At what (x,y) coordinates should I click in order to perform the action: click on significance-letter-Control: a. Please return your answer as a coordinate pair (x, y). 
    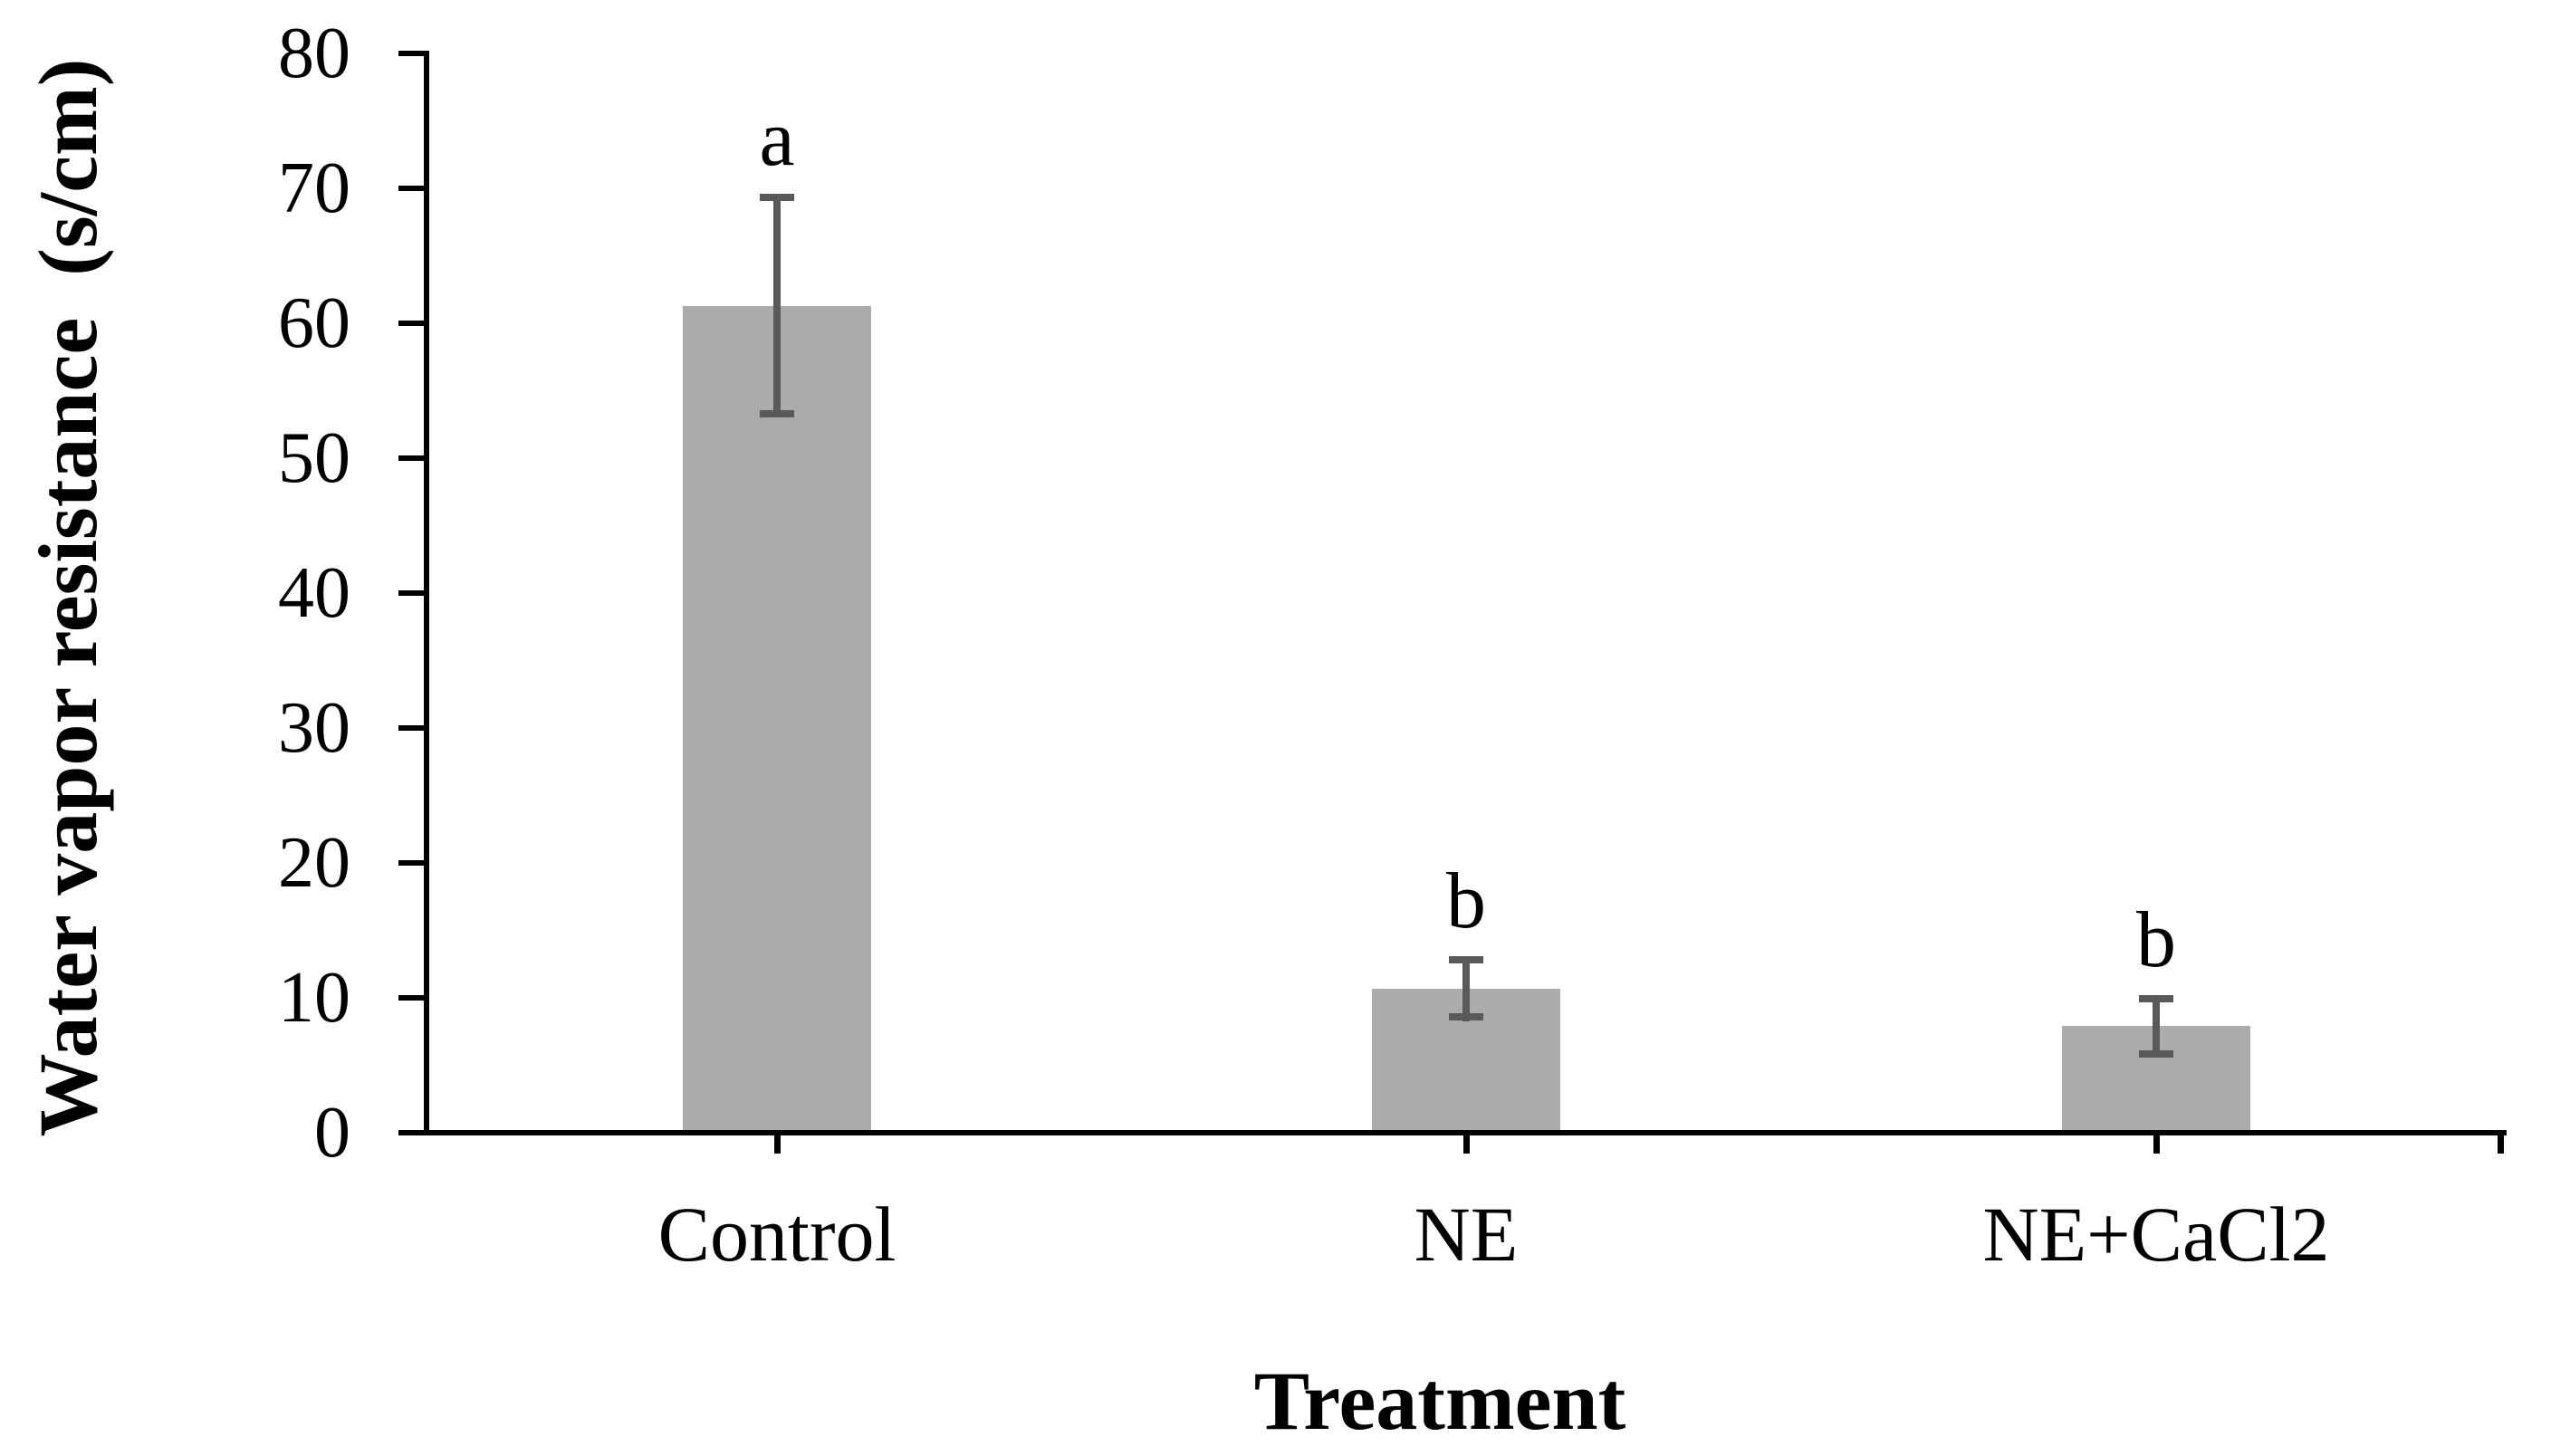
    Looking at the image, I should click on (777, 139).